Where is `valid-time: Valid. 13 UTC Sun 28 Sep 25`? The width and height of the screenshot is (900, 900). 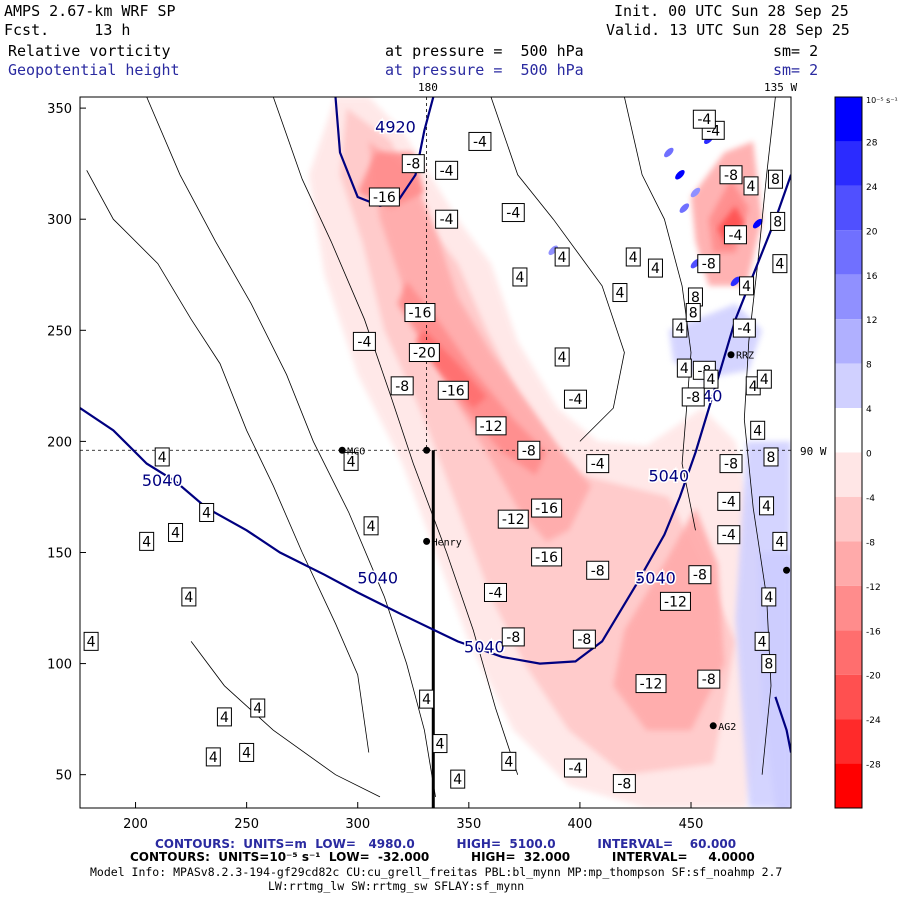 valid-time: Valid. 13 UTC Sun 28 Sep 25 is located at coordinates (728, 30).